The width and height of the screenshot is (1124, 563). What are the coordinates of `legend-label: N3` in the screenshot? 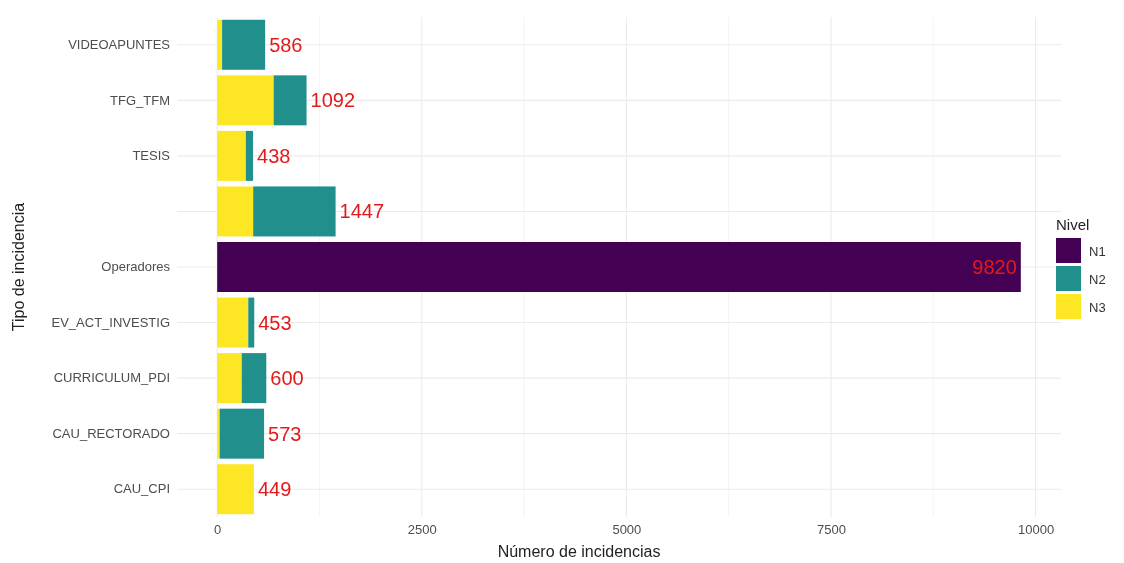 It's located at (1097, 307).